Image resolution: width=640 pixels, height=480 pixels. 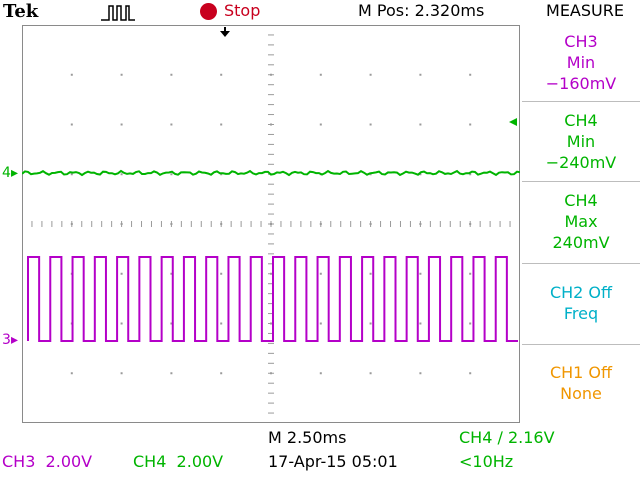 What do you see at coordinates (581, 41) in the screenshot?
I see `measure-channel: CH3` at bounding box center [581, 41].